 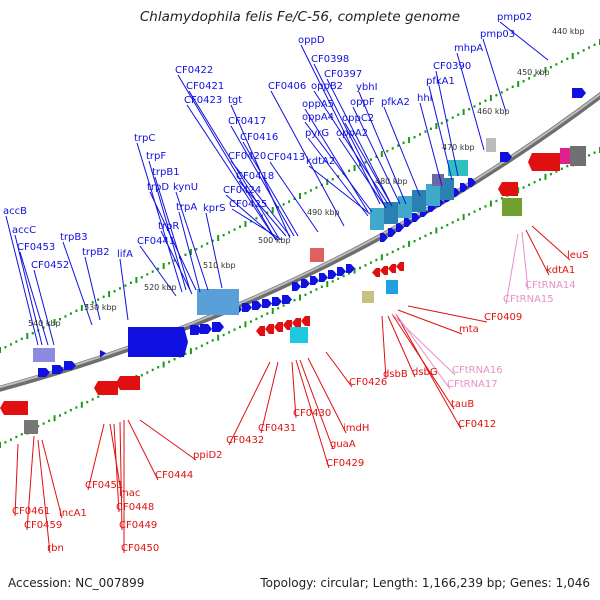 What do you see at coordinates (469, 329) in the screenshot?
I see `minus-gene-label-mta: mta` at bounding box center [469, 329].